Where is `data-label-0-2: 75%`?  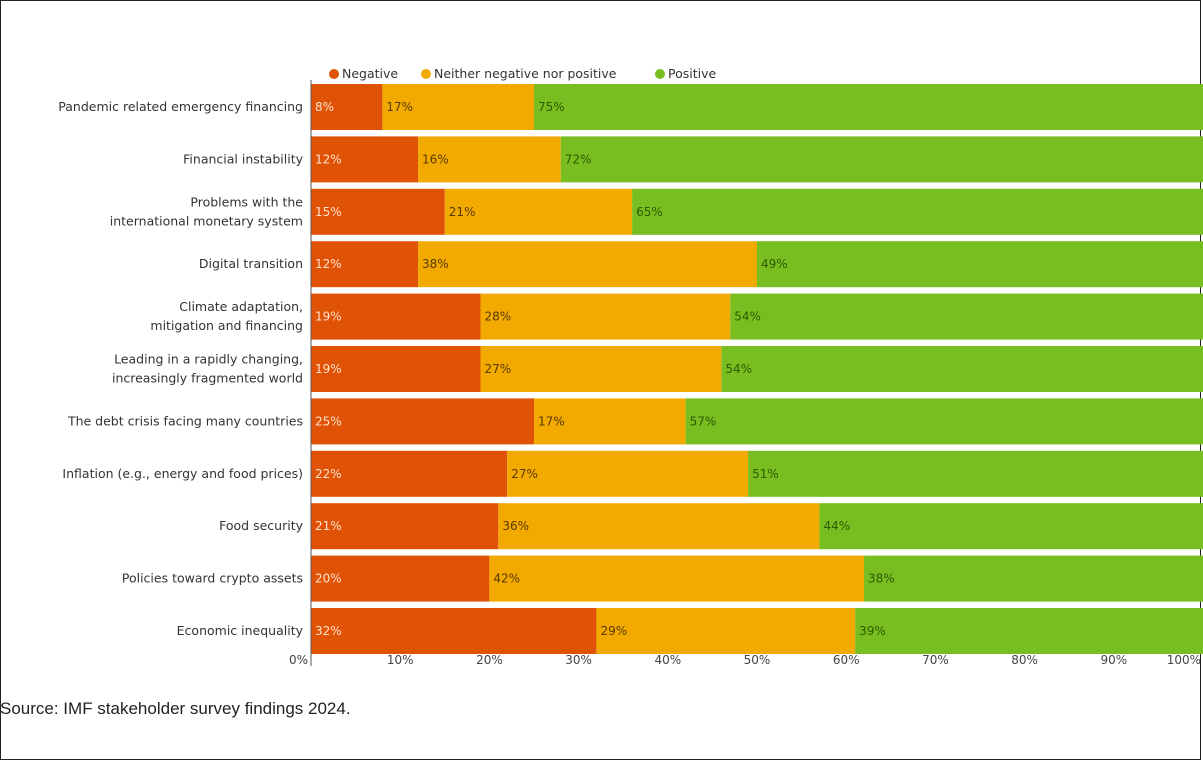
data-label-0-2: 75% is located at coordinates (551, 107).